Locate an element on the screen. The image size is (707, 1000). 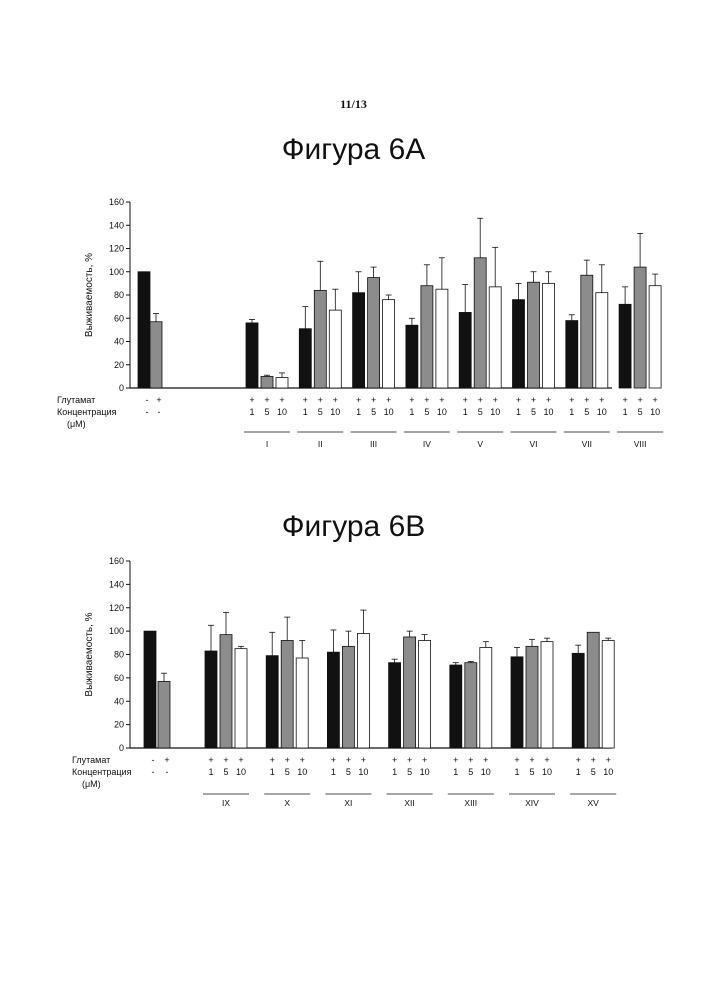
group-label: II is located at coordinates (320, 444).